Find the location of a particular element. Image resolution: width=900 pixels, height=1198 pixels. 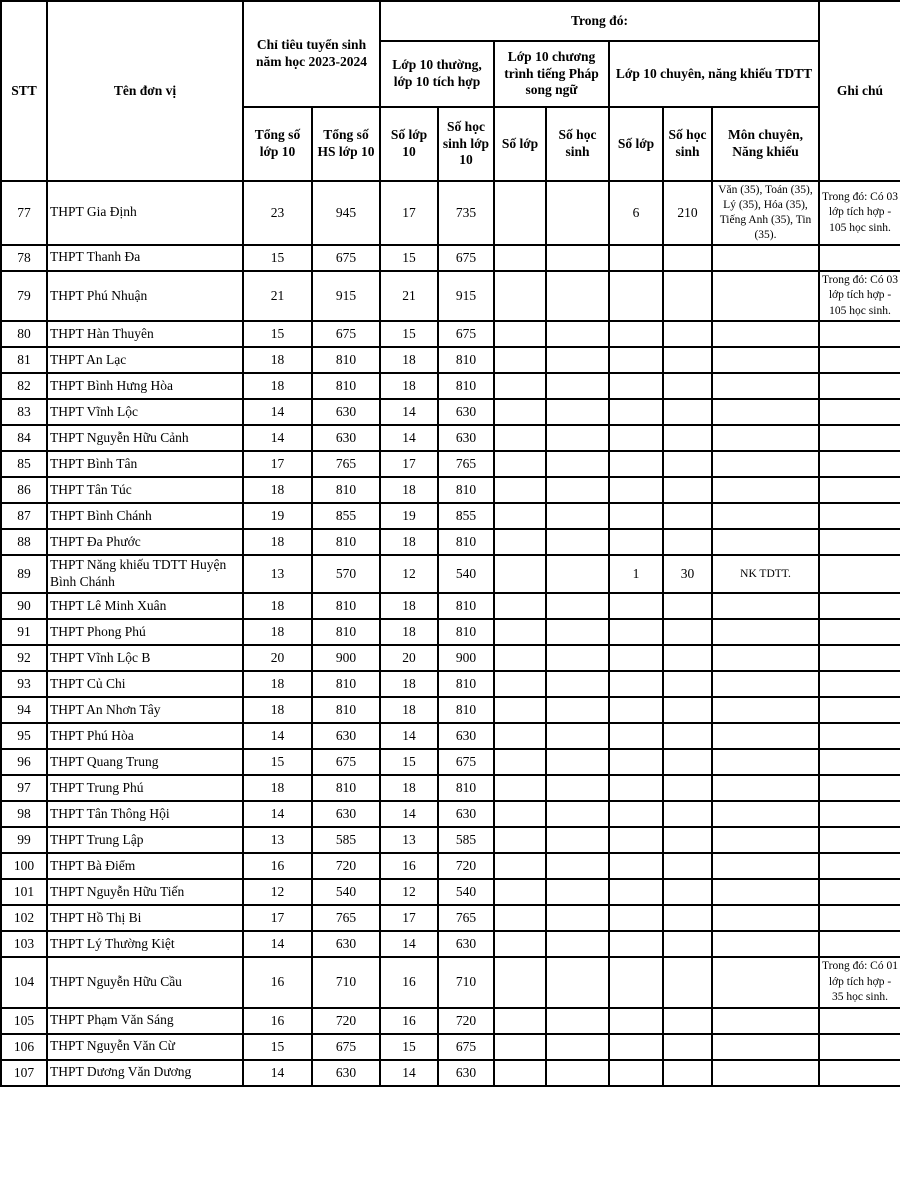

regular-students-cell: 855 is located at coordinates (466, 516).